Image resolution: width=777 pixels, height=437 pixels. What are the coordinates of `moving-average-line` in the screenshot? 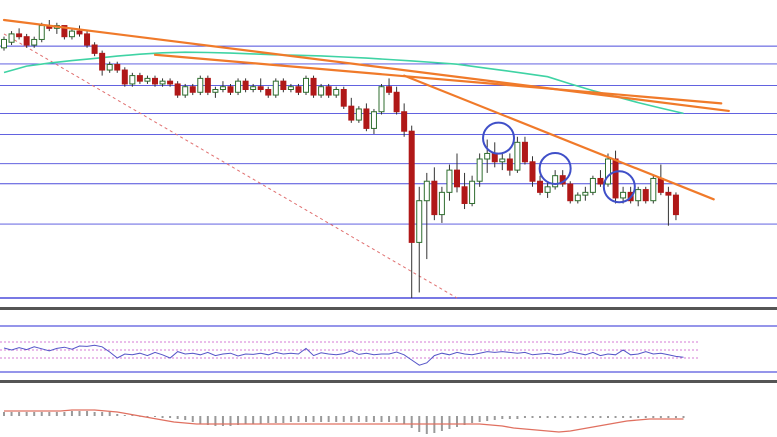 It's located at (343, 83).